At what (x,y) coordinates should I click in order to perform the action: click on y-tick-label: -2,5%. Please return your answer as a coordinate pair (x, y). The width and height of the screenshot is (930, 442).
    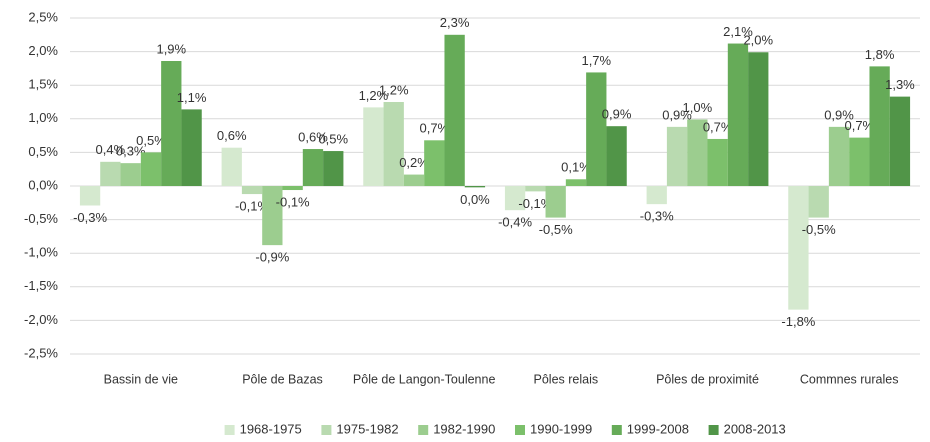
    Looking at the image, I should click on (41, 352).